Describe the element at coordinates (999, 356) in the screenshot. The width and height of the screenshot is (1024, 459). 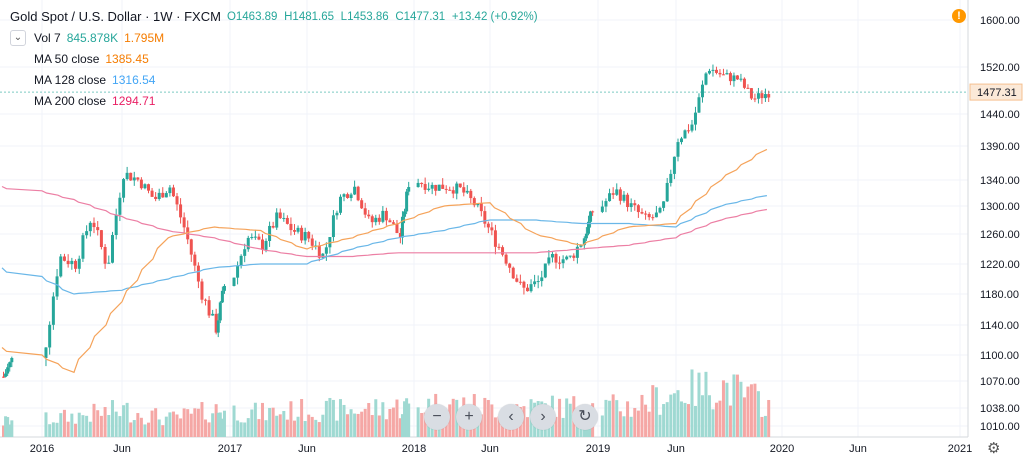
I see `price-tick-label: 1100.00` at that location.